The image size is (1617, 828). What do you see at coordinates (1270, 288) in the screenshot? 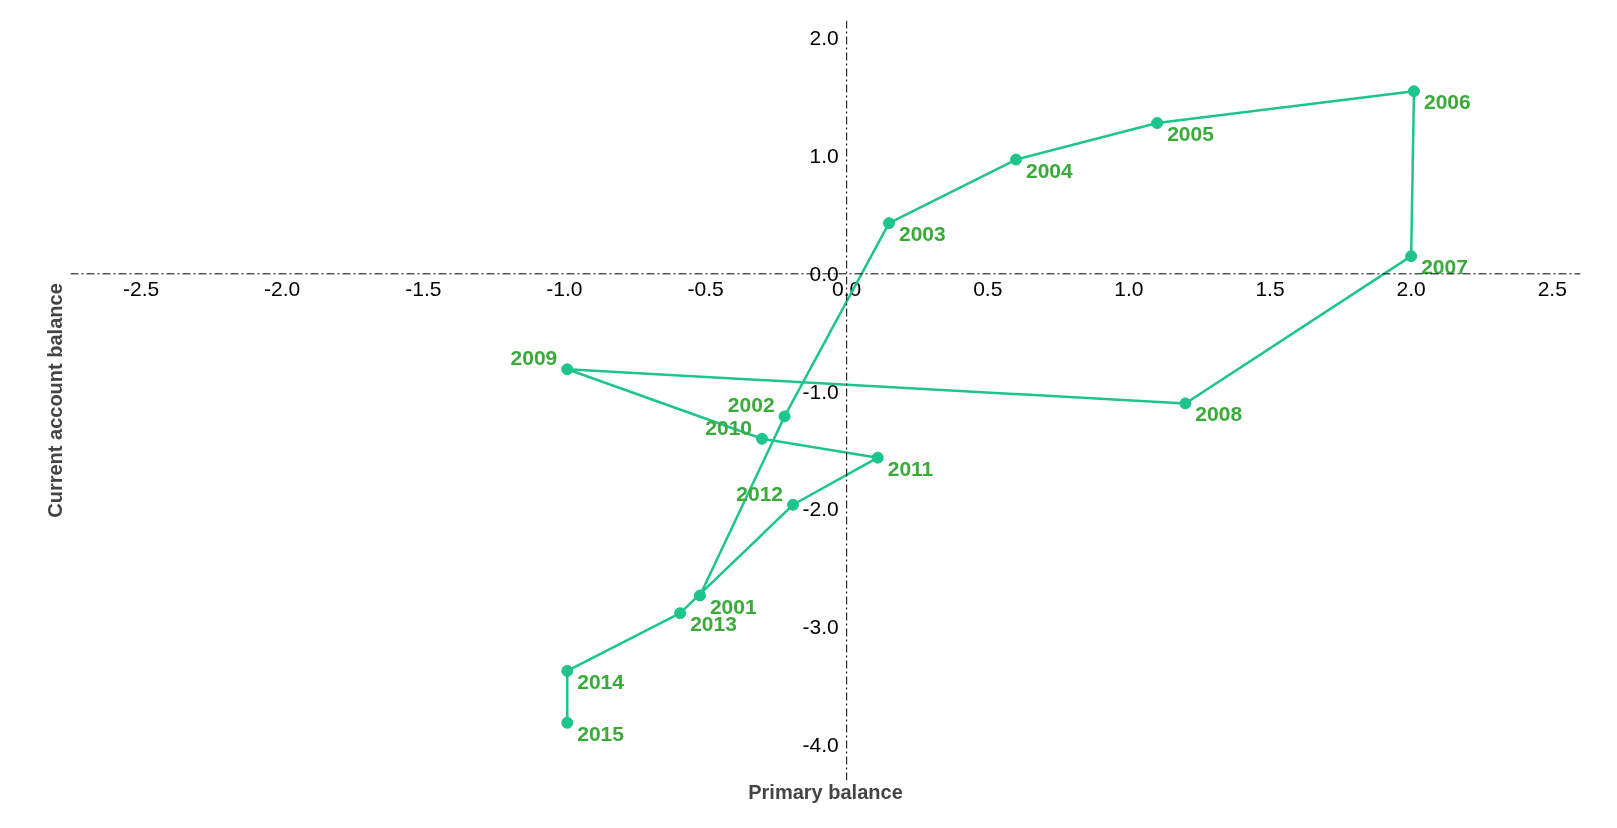
I see `x-tick-label: 1.5` at bounding box center [1270, 288].